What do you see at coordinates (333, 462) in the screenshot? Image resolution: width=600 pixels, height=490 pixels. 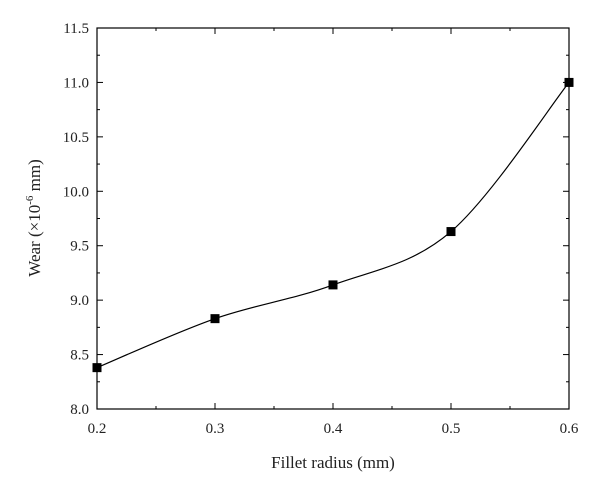 I see `x-axis-title: Fillet radius (mm)` at bounding box center [333, 462].